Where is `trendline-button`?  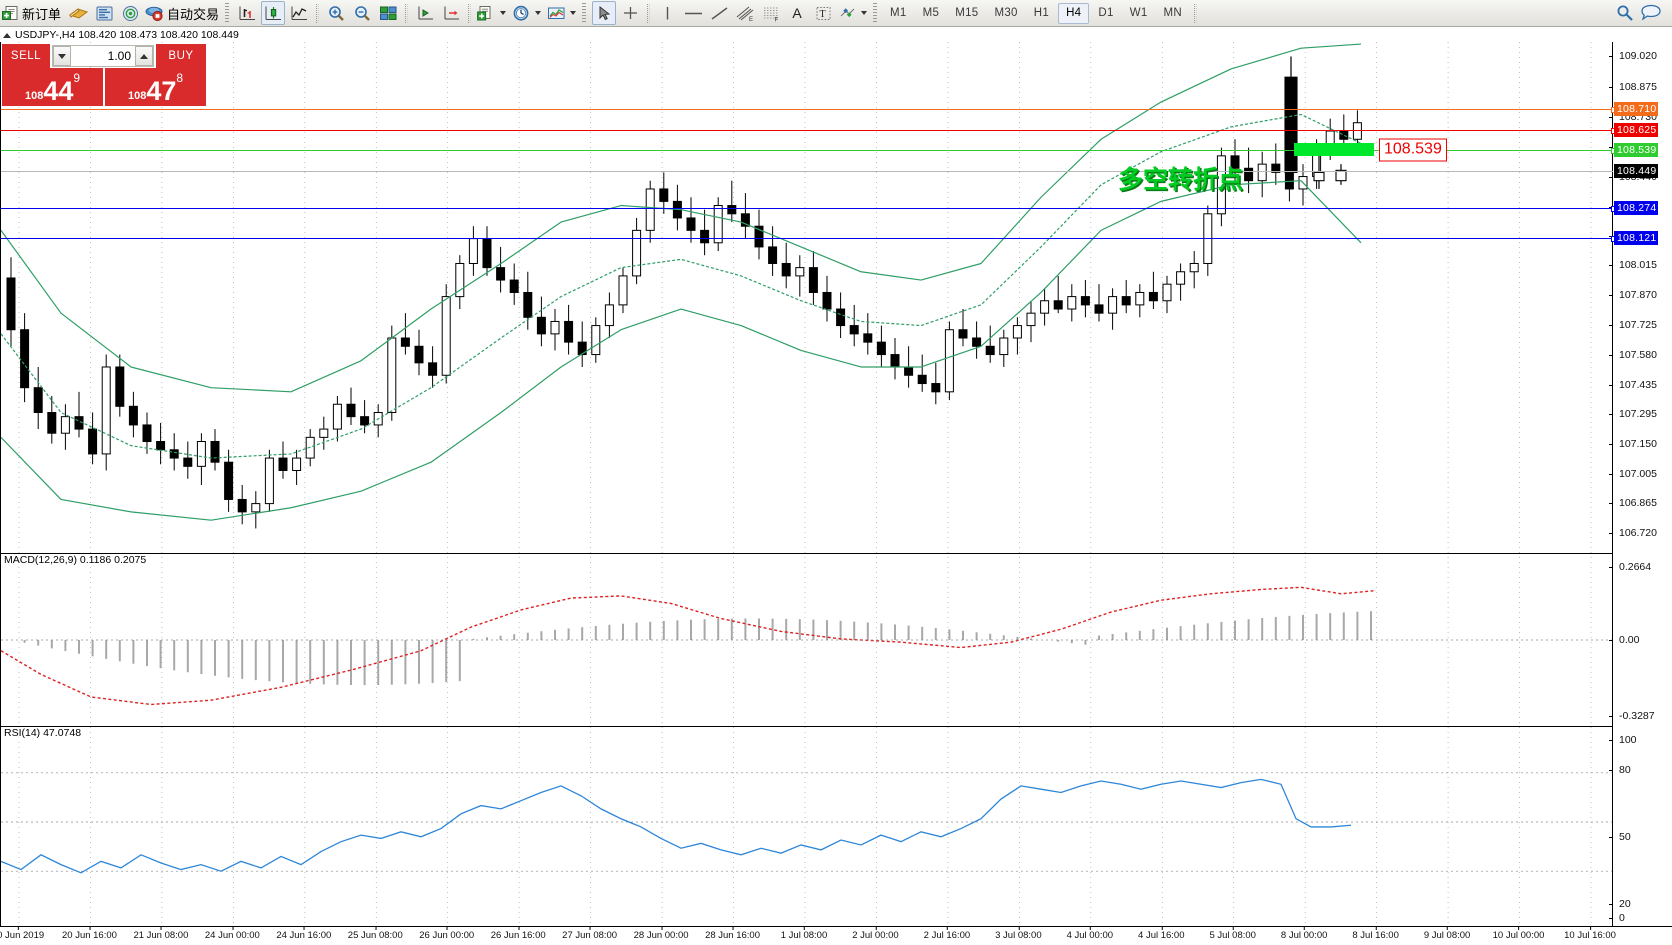
trendline-button is located at coordinates (719, 13).